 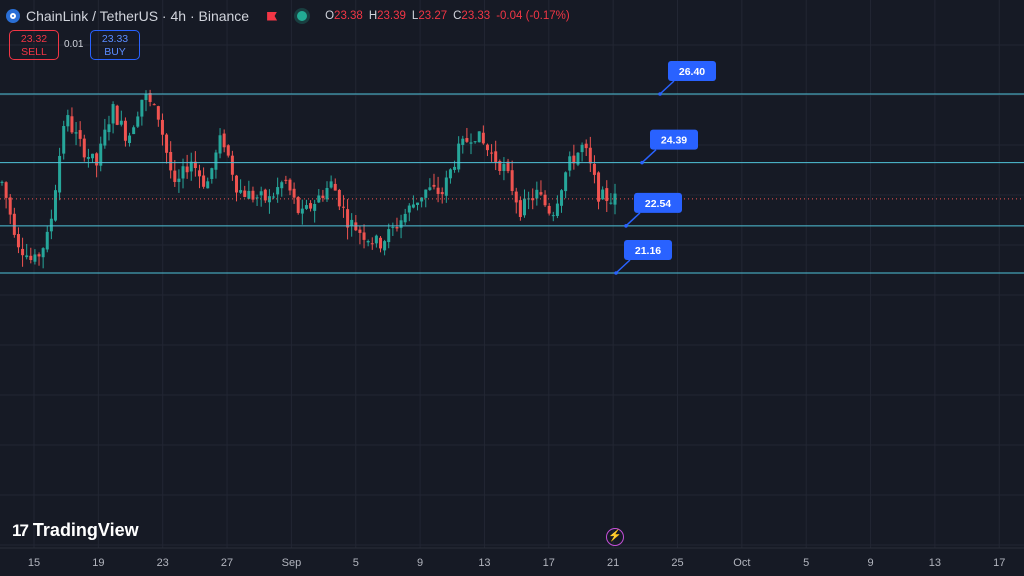 What do you see at coordinates (660, 94) in the screenshot?
I see `callout-anchor` at bounding box center [660, 94].